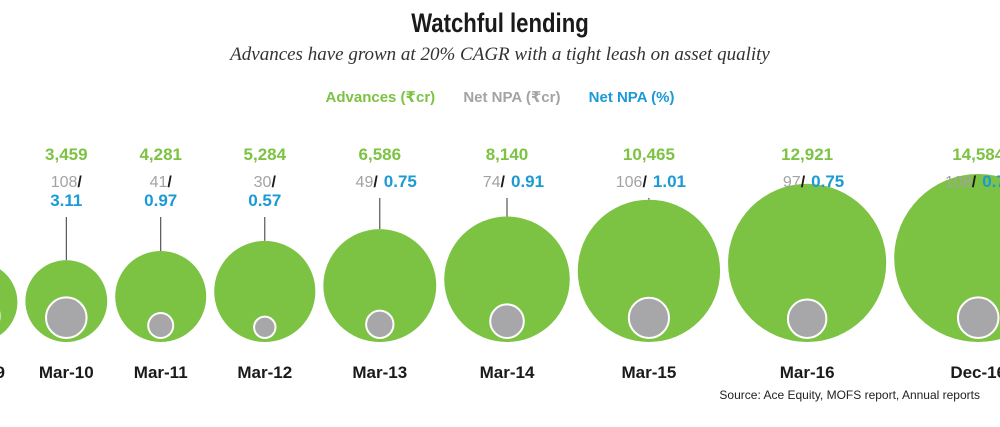 The height and width of the screenshot is (427, 1000). I want to click on legend-net-npa-cr: Net NPA (₹cr), so click(512, 97).